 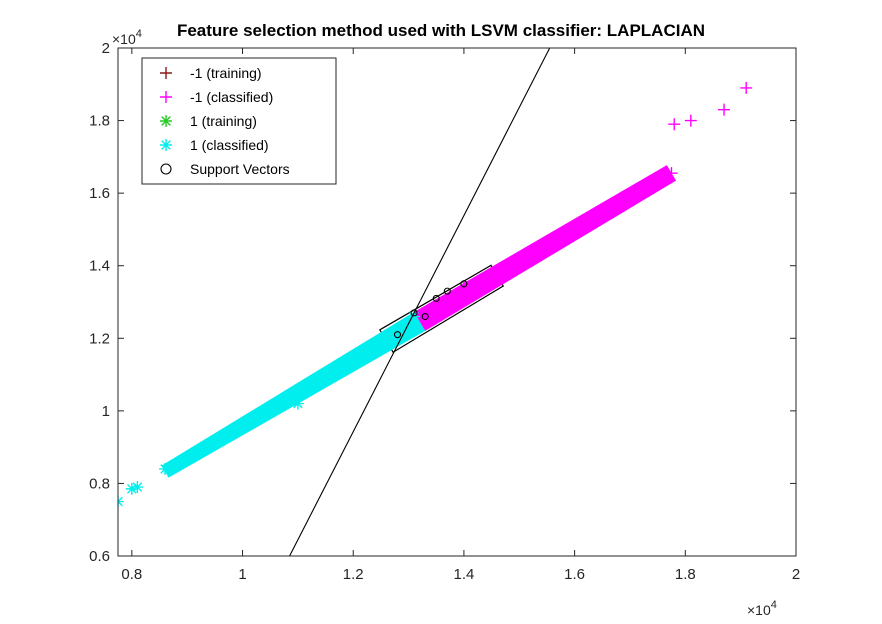 I want to click on y-tick-label: 1.6, so click(x=99, y=193).